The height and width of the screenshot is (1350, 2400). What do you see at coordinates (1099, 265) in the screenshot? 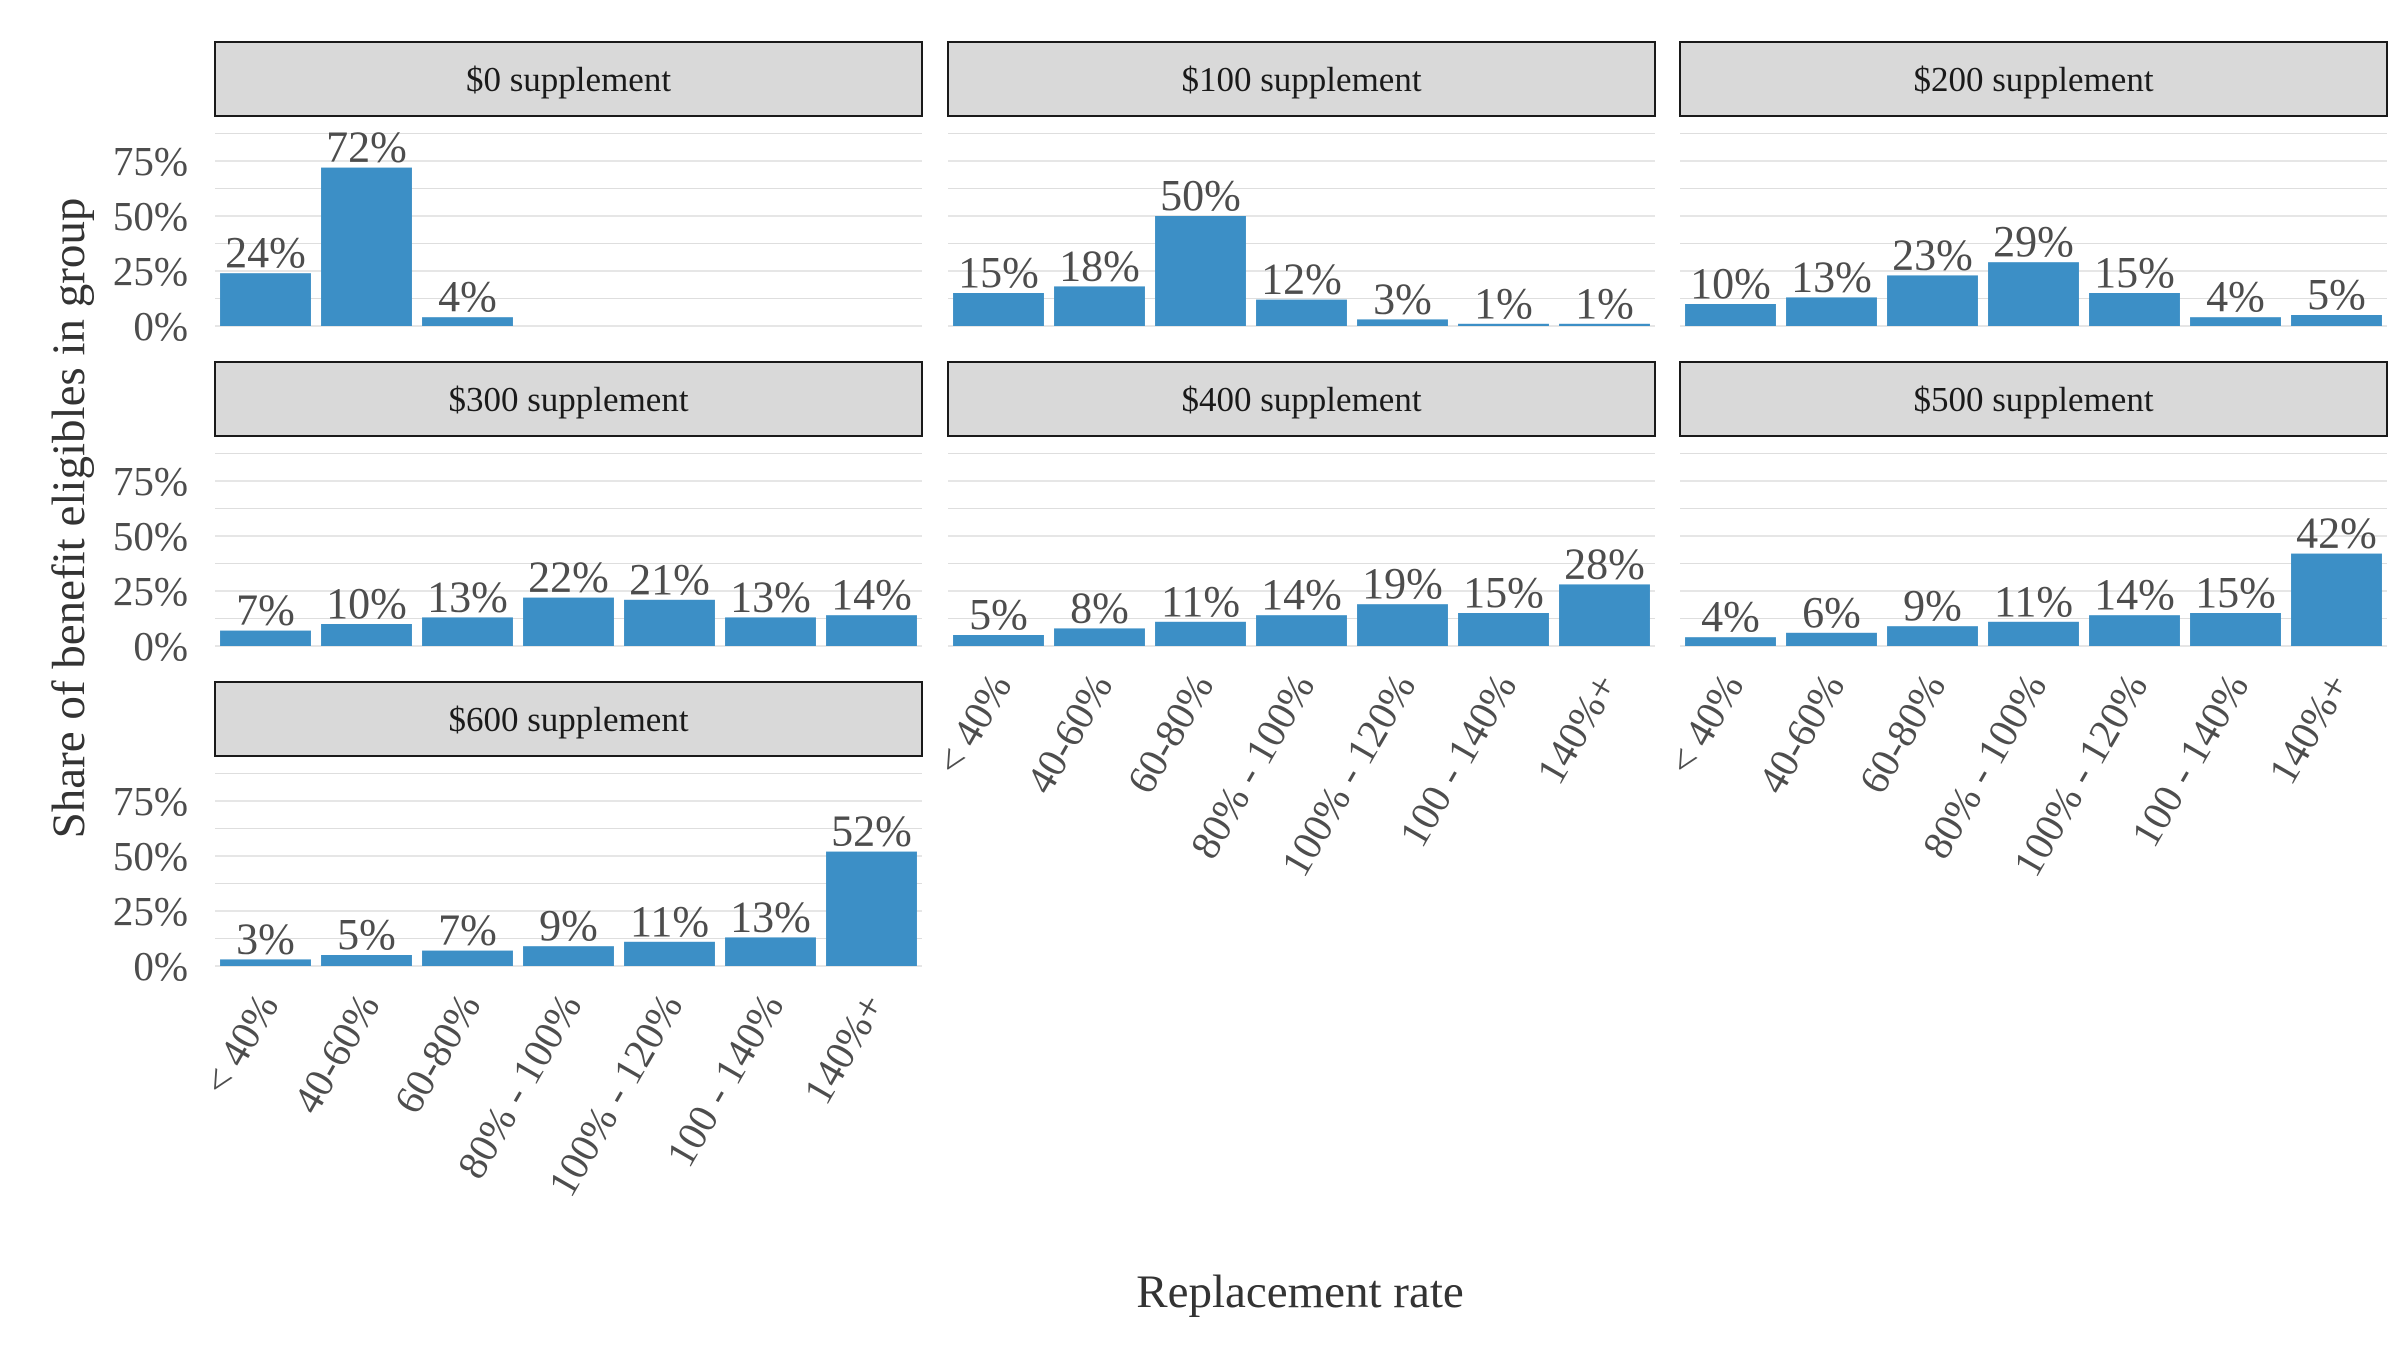
I see `bar-value-label: 18%` at bounding box center [1099, 265].